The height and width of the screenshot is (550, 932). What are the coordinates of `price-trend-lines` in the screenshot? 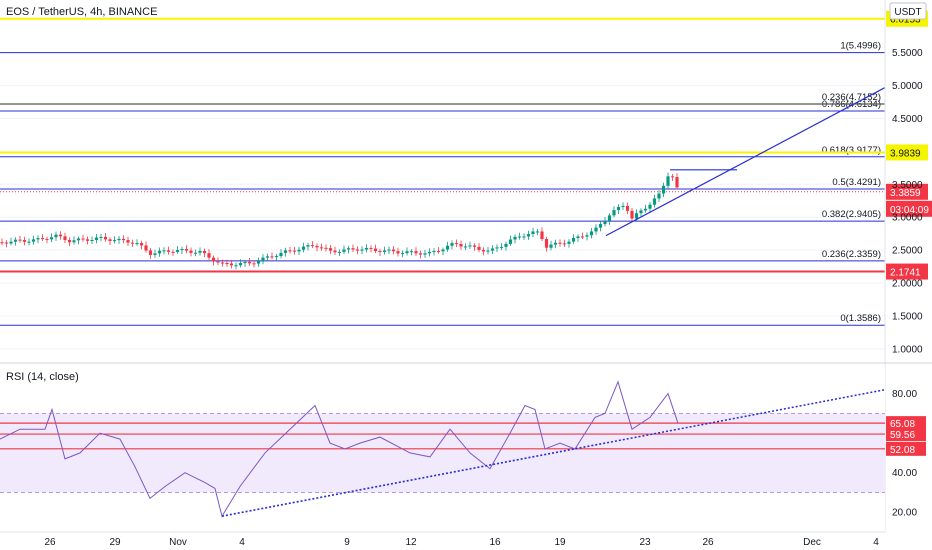 It's located at (745, 162).